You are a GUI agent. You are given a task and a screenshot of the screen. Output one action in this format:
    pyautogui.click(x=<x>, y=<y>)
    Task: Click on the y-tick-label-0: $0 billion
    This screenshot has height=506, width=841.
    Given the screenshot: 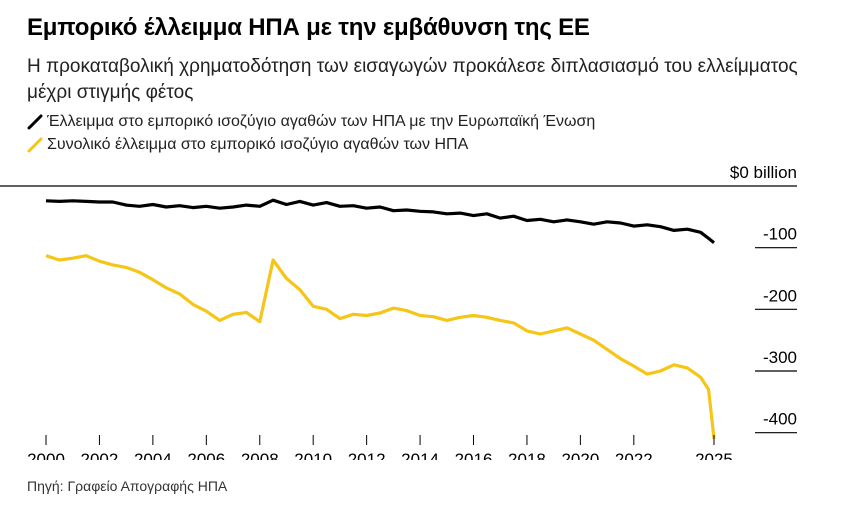 What is the action you would take?
    pyautogui.click(x=763, y=172)
    